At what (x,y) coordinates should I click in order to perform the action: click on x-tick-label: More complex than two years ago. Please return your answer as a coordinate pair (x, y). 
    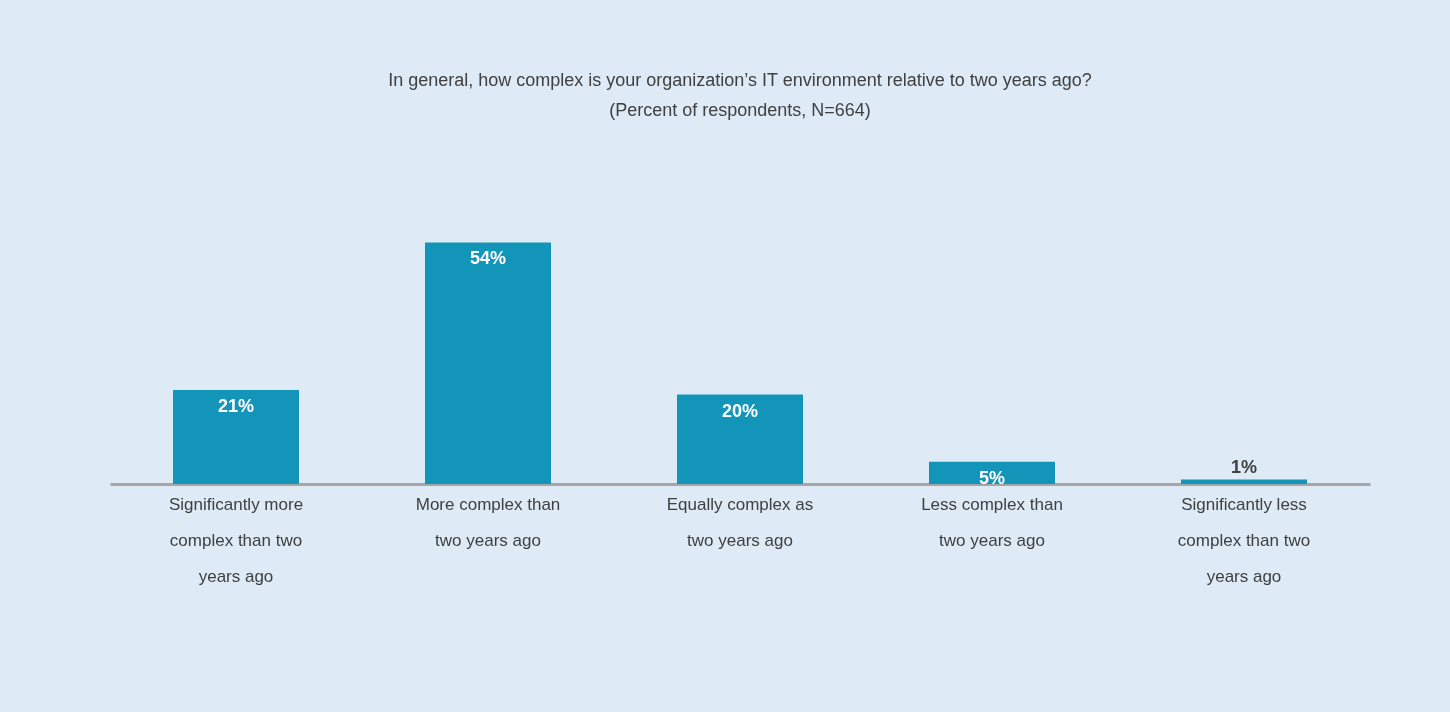
    Looking at the image, I should click on (488, 522).